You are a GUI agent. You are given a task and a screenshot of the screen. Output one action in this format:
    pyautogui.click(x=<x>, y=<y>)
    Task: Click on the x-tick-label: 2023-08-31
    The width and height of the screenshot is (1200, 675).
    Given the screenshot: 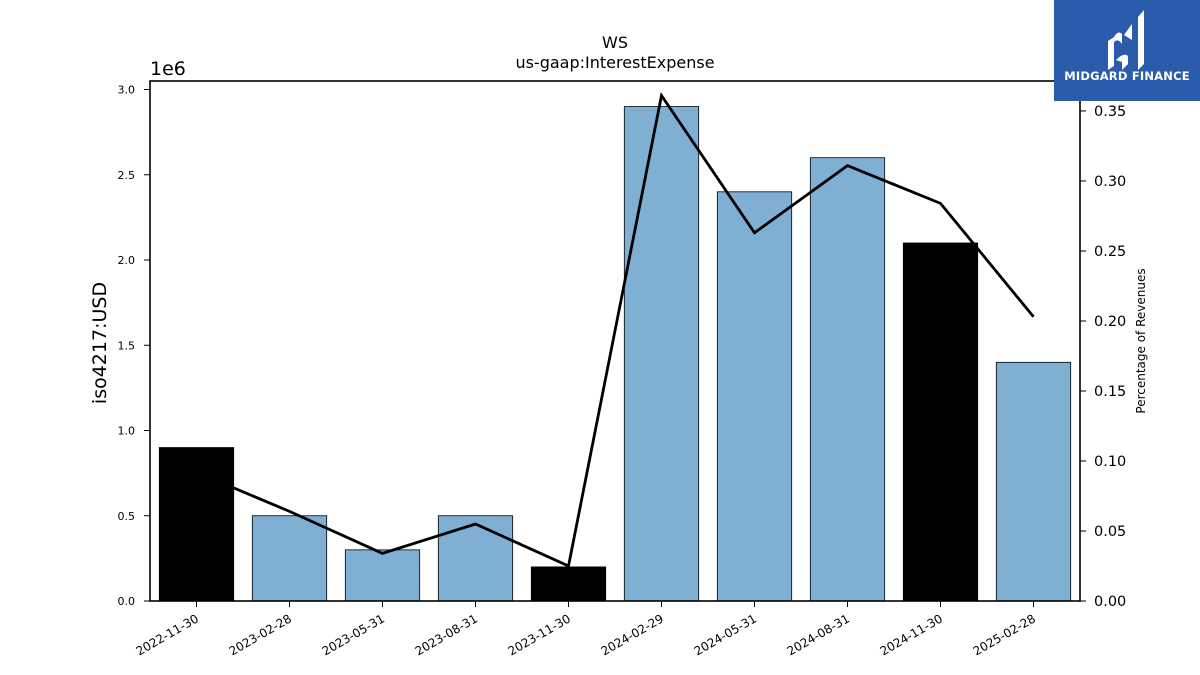 What is the action you would take?
    pyautogui.click(x=446, y=634)
    